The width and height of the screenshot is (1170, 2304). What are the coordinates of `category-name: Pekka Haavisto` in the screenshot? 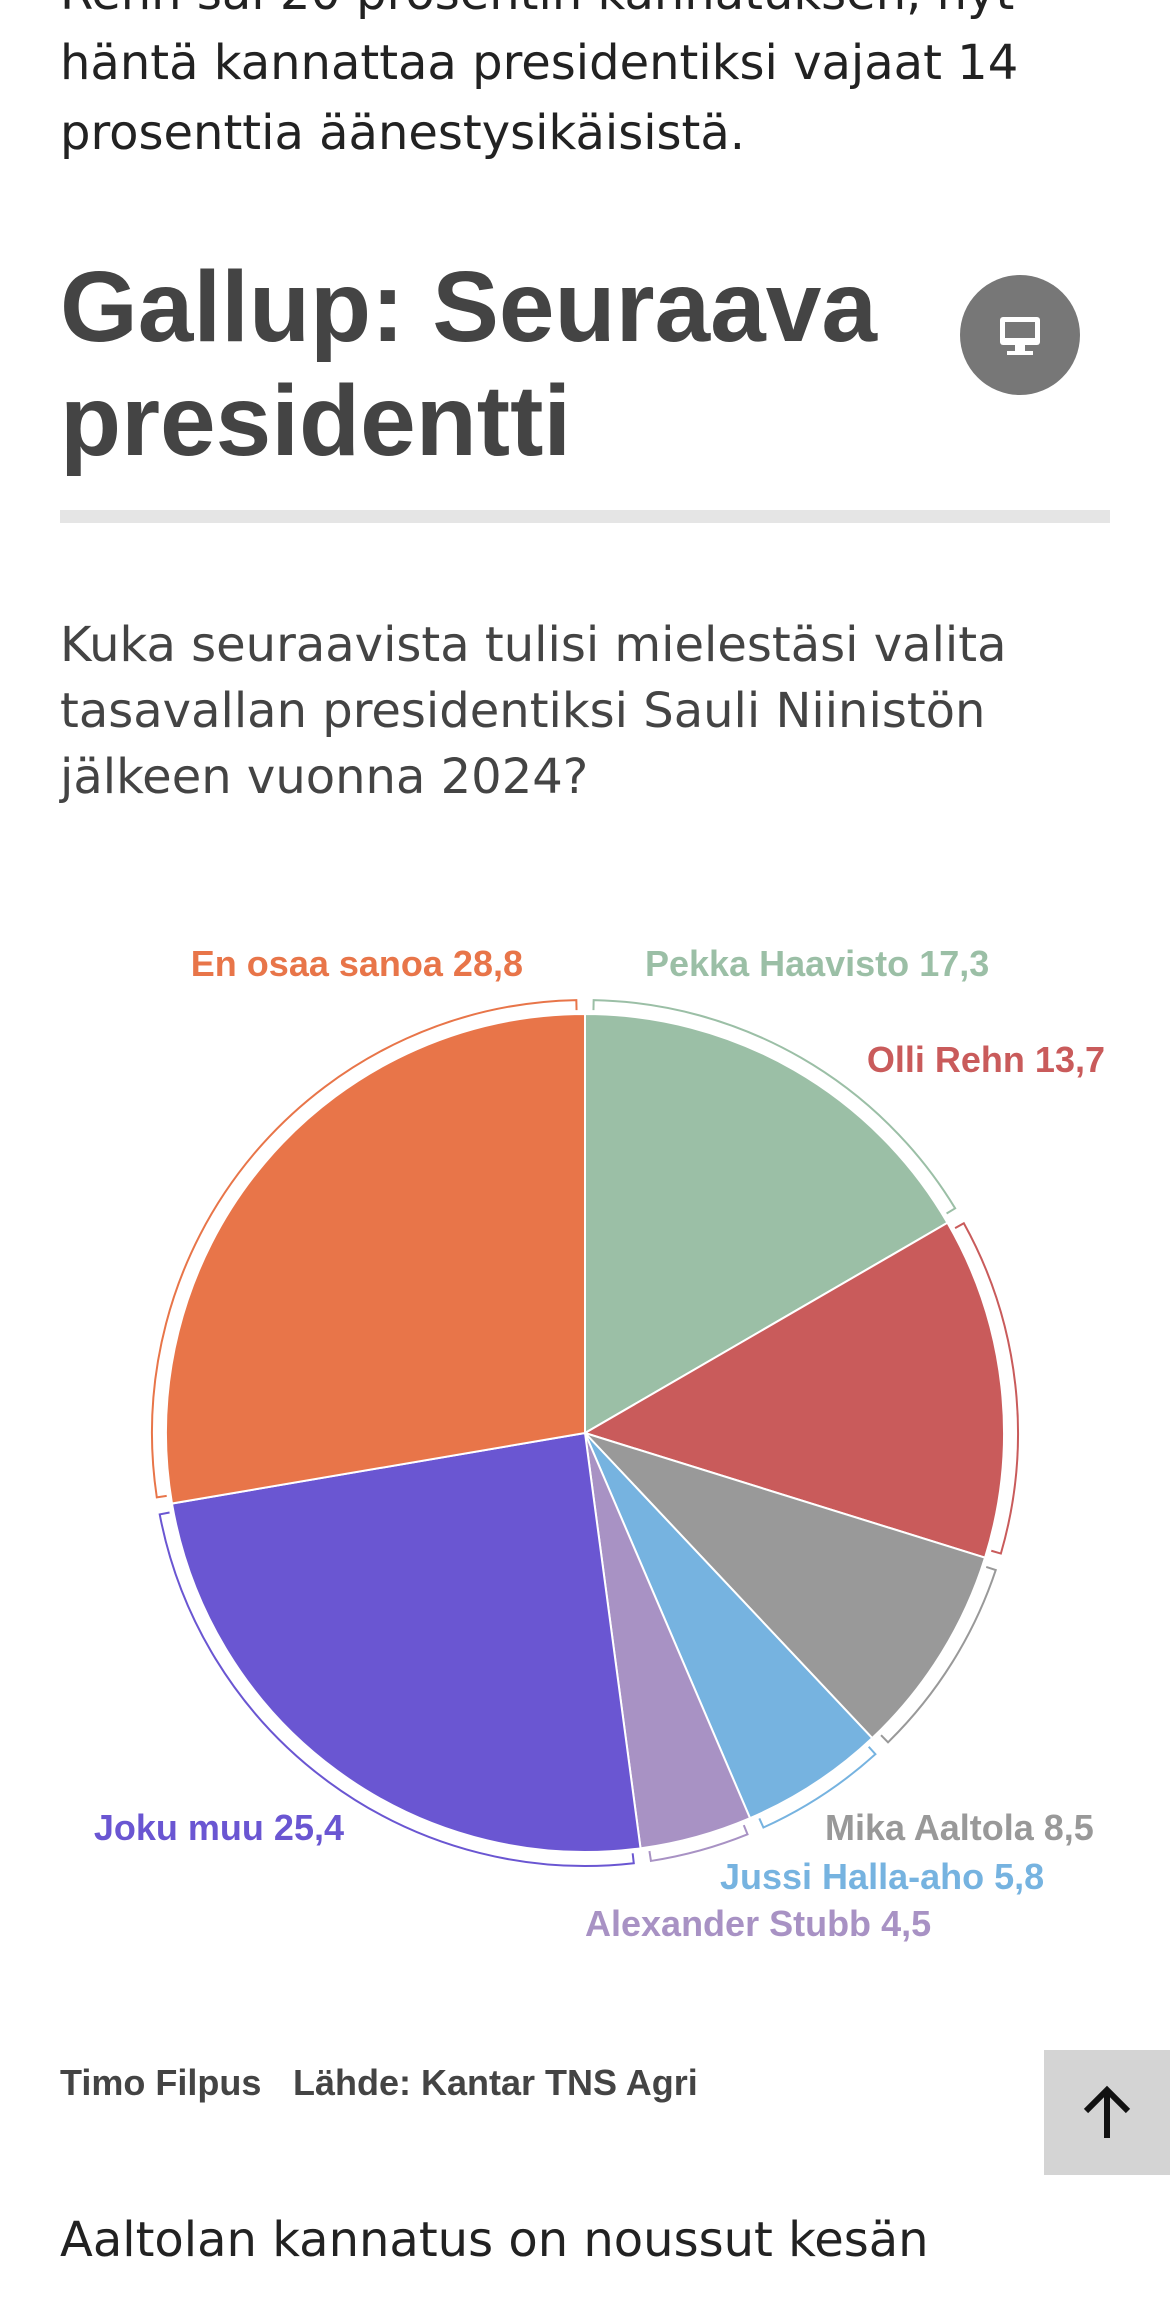 It's located at (777, 963).